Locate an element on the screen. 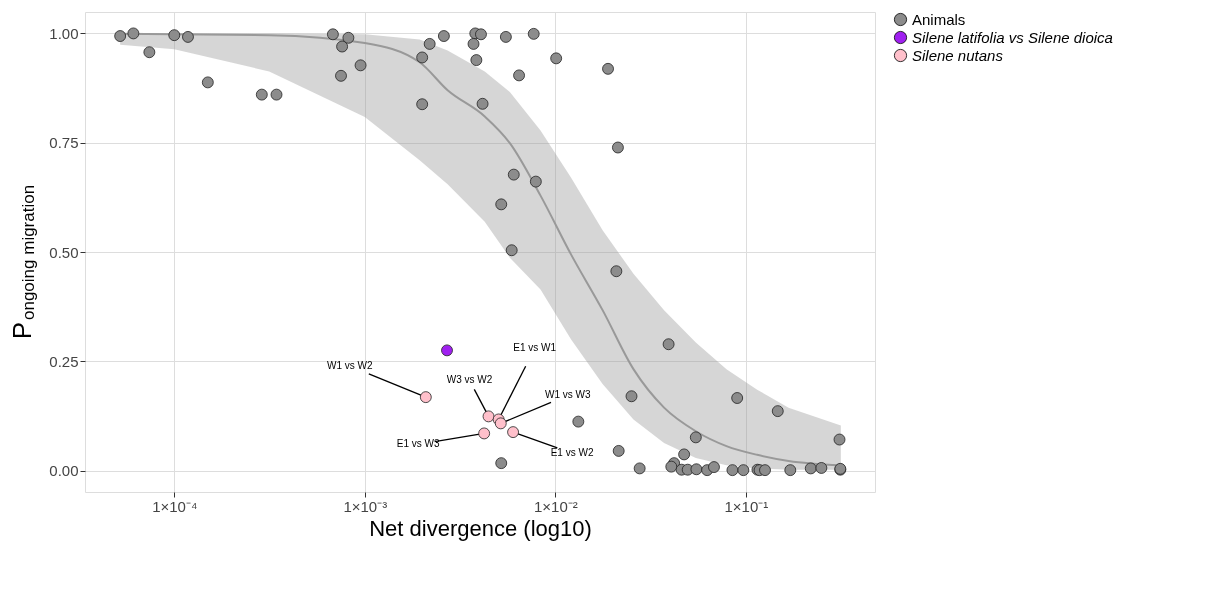 This screenshot has width=1223, height=608. legend-label: Animals is located at coordinates (939, 19).